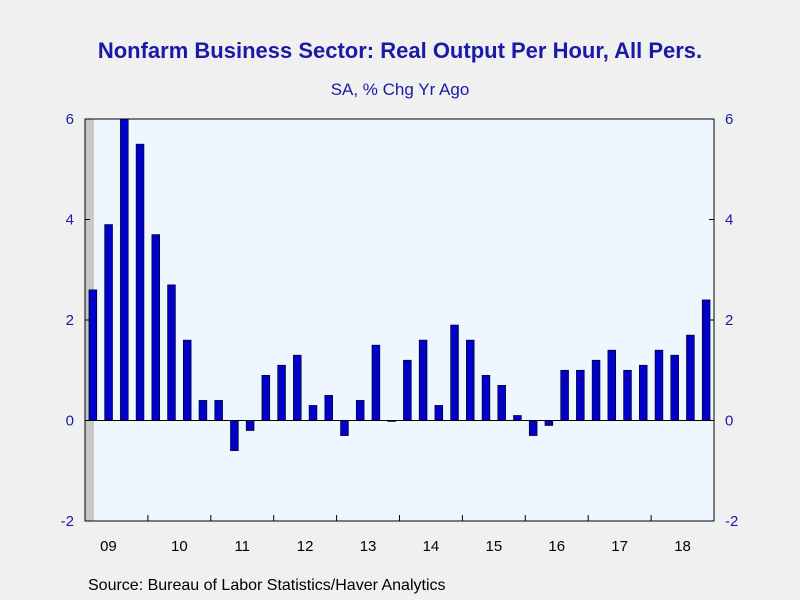 This screenshot has width=800, height=600. What do you see at coordinates (313, 413) in the screenshot?
I see `bar-12Q3` at bounding box center [313, 413].